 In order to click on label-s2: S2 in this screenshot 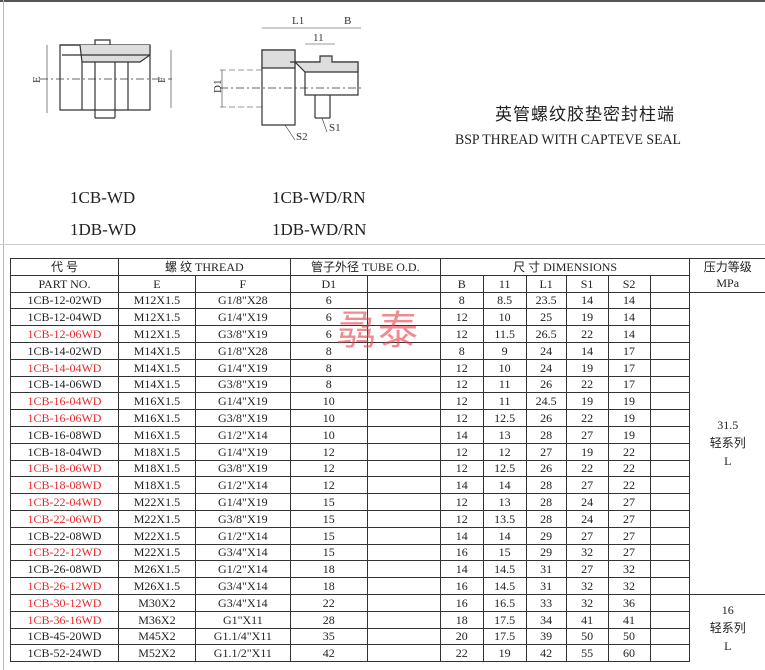, I will do `click(302, 137)`.